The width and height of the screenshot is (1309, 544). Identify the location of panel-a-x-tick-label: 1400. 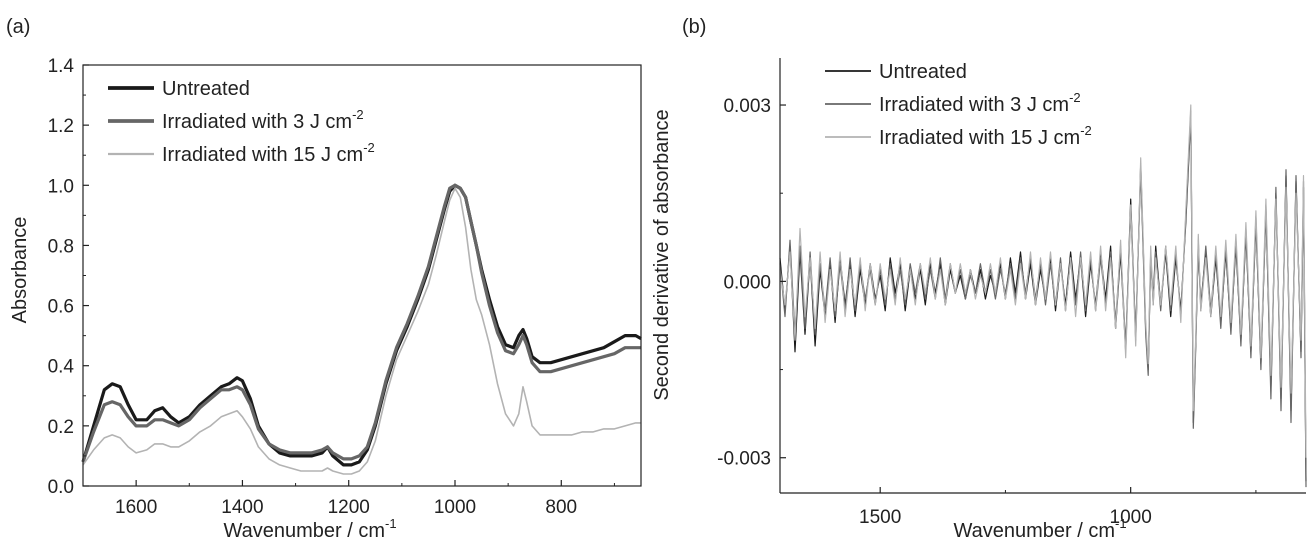
(242, 507).